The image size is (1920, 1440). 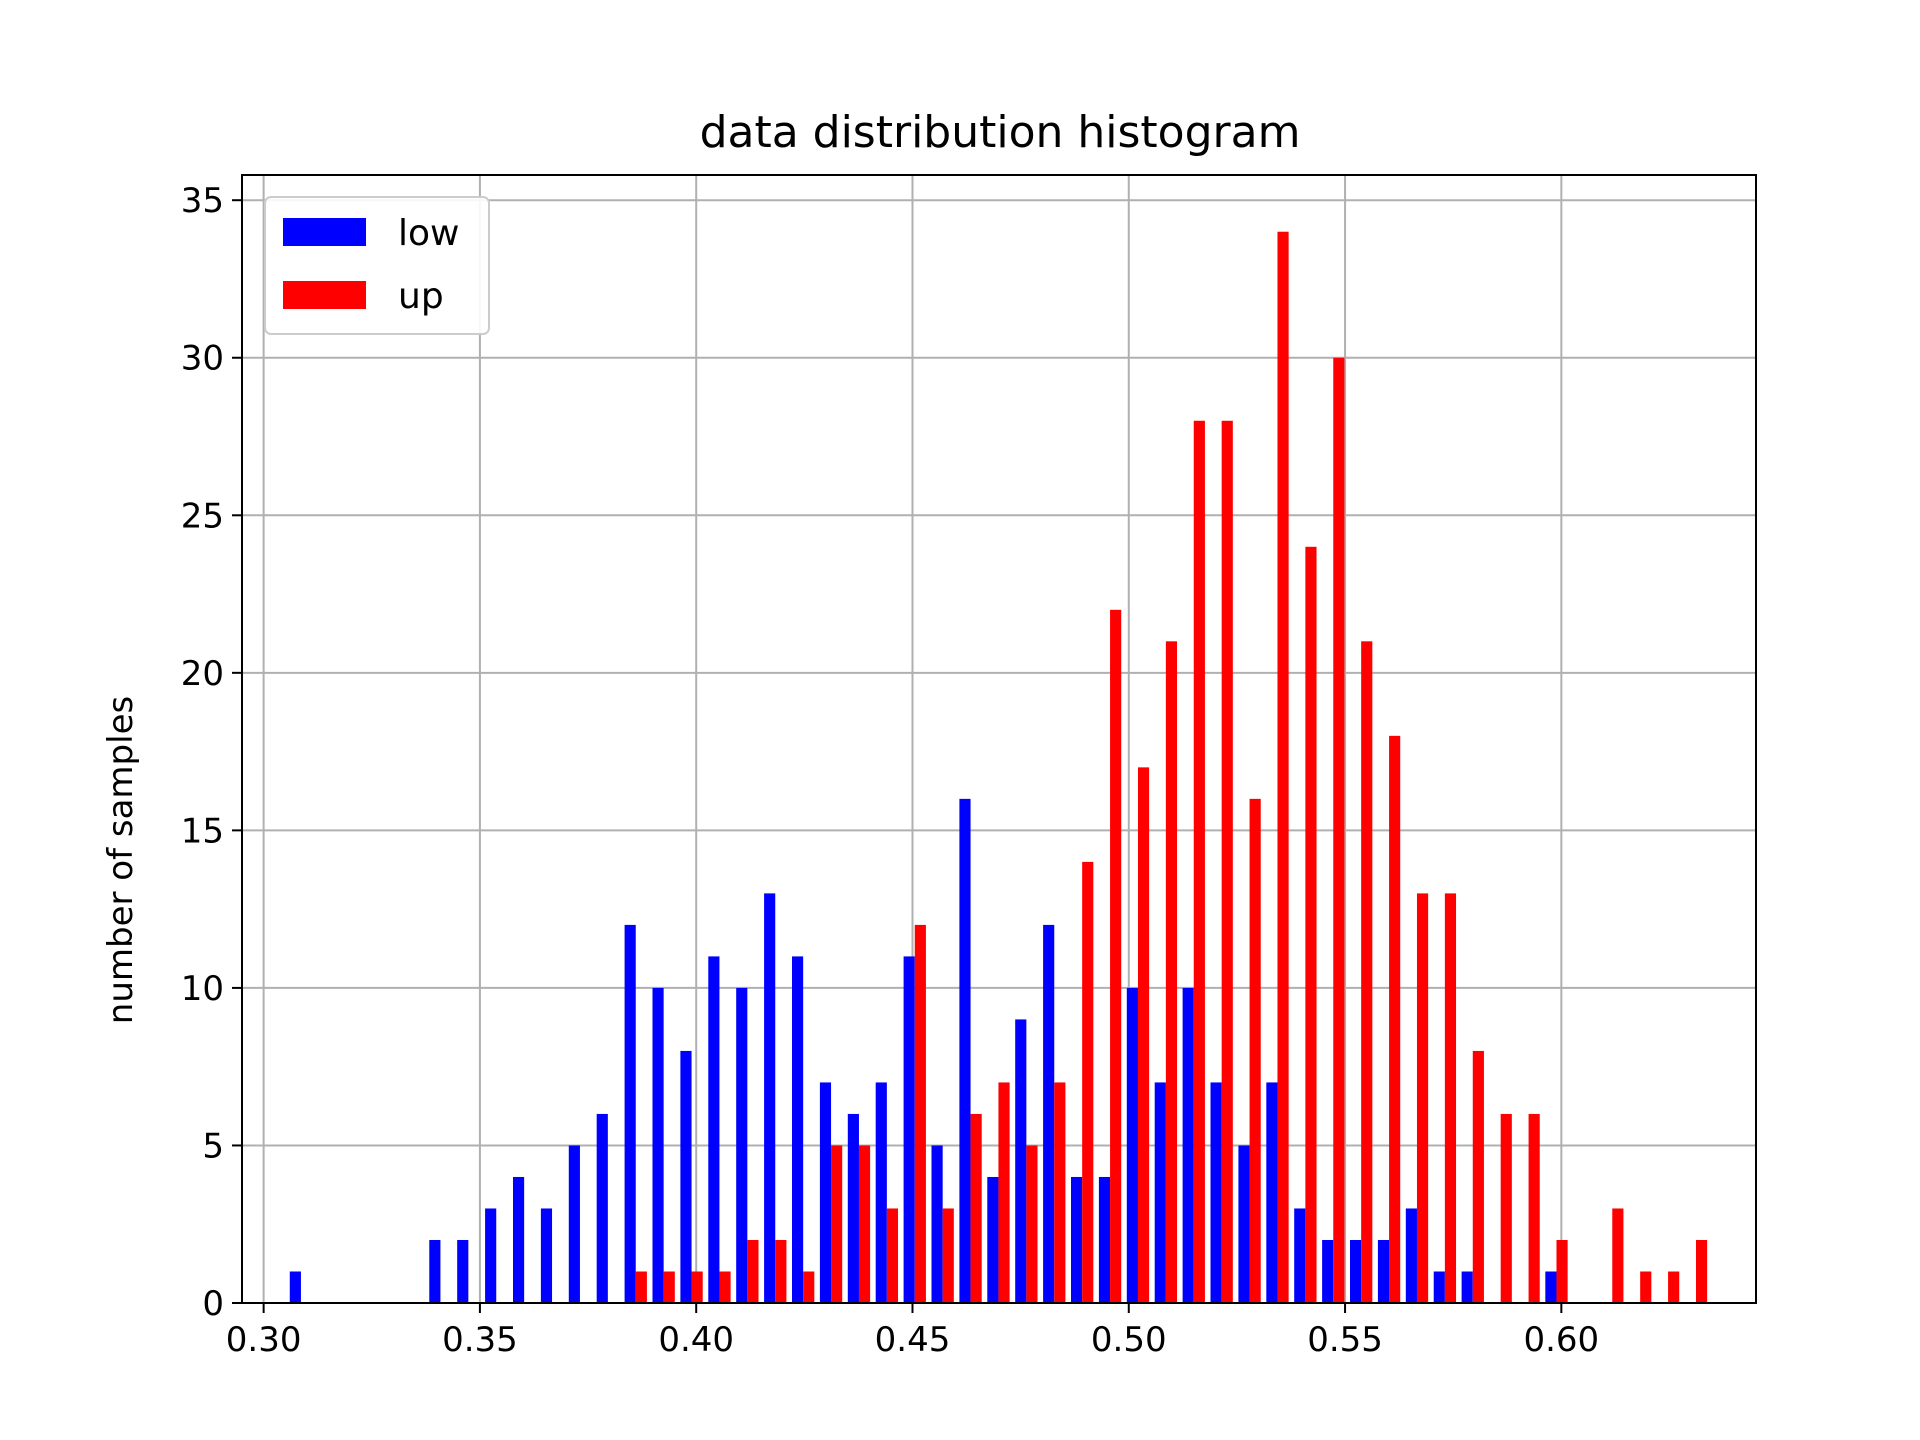 I want to click on x-tick-label: 0.35, so click(x=480, y=1340).